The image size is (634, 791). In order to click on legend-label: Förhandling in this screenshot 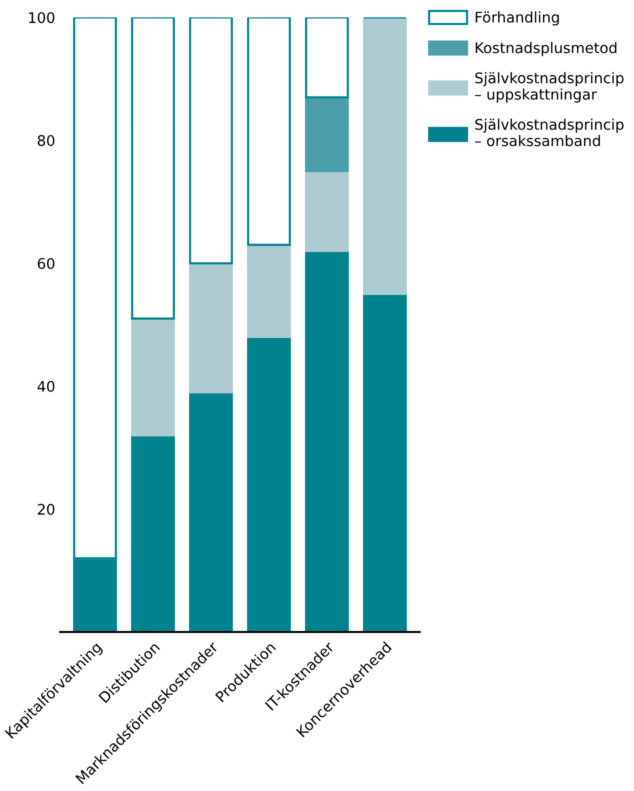, I will do `click(517, 18)`.